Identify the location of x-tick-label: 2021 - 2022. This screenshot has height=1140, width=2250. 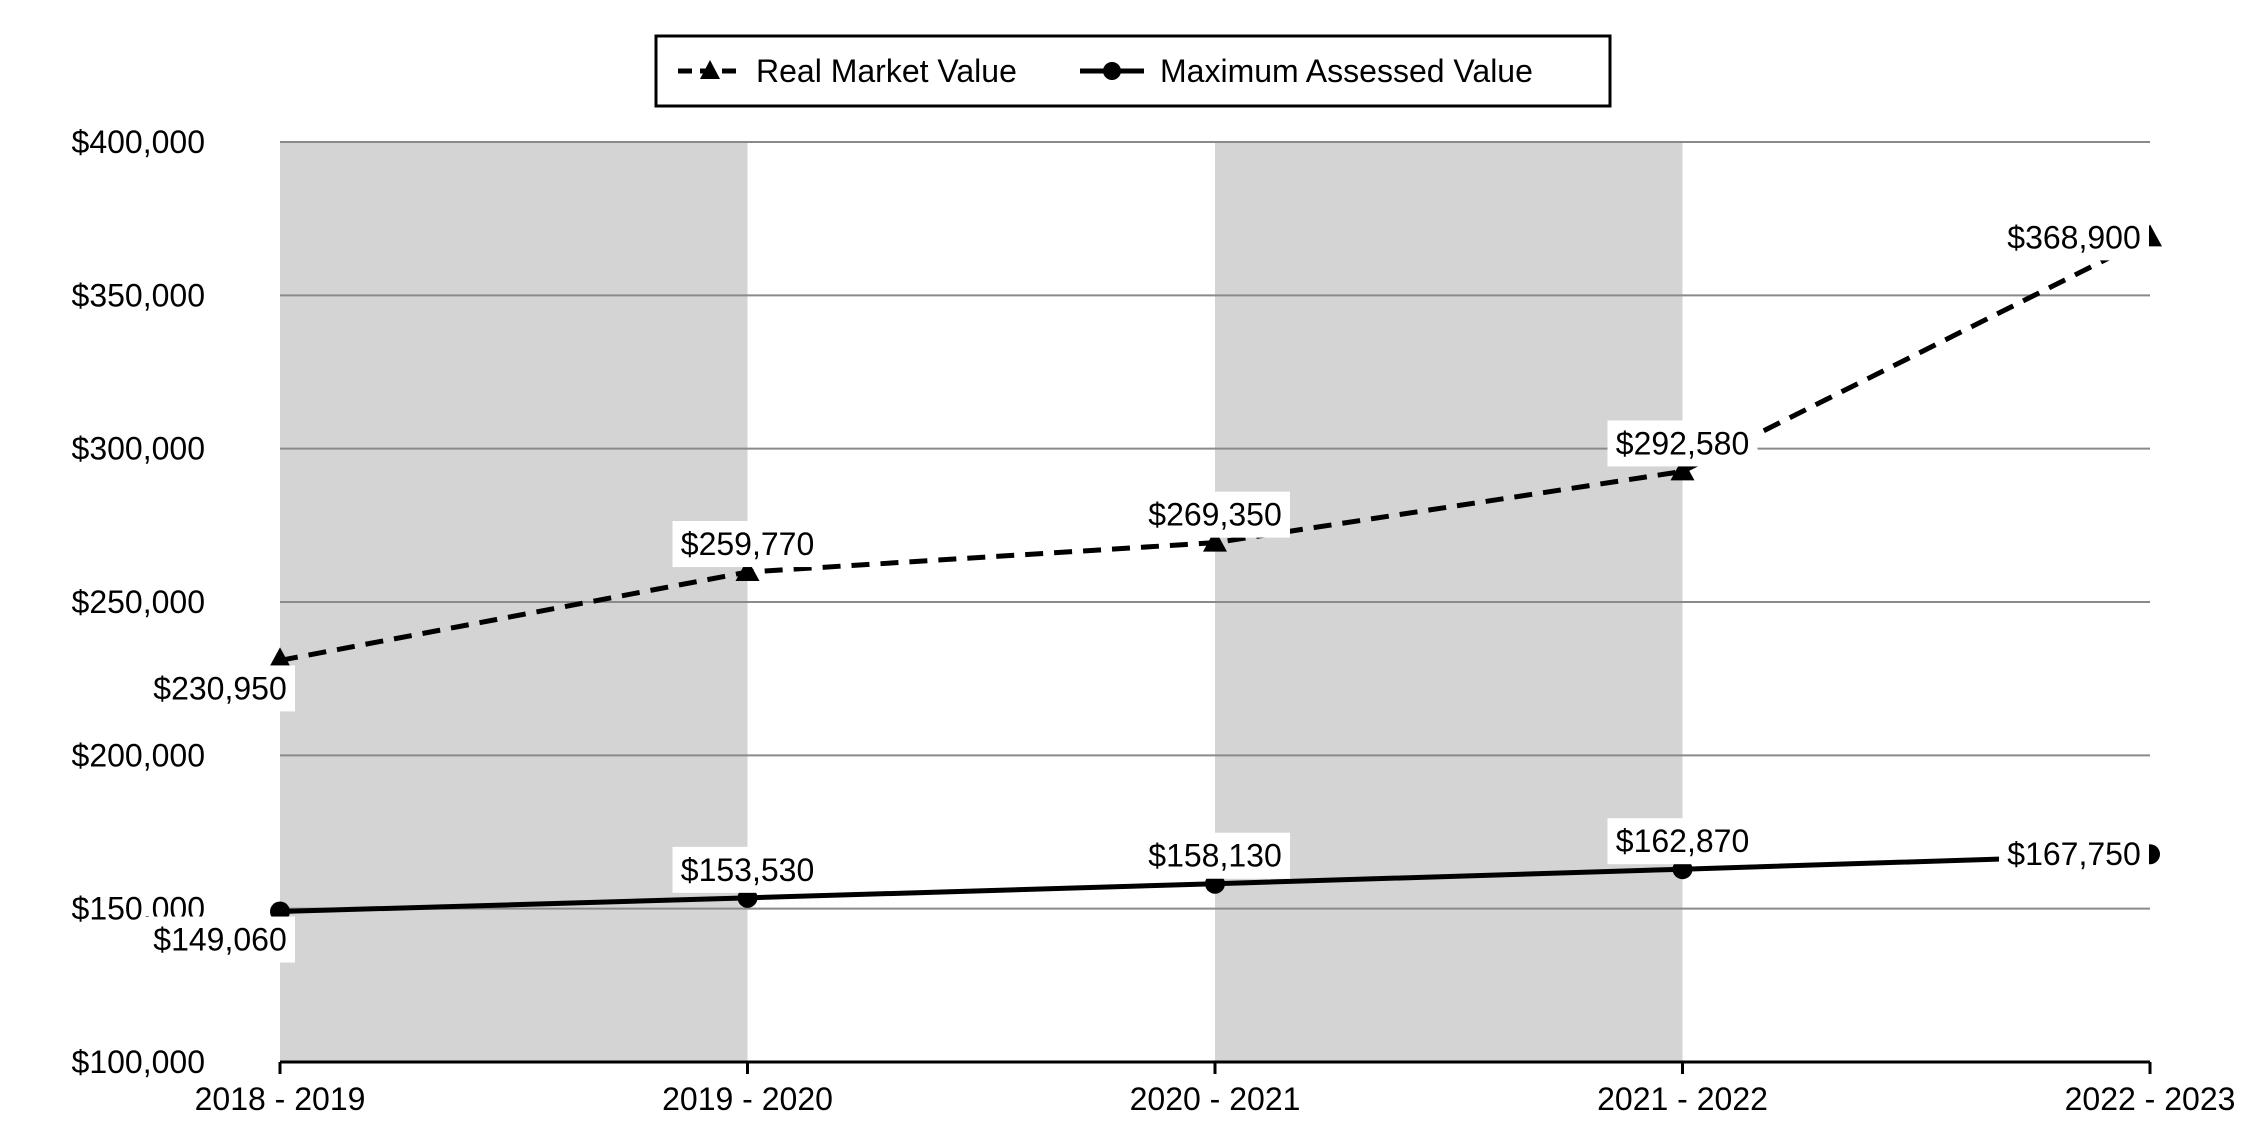
(1682, 1099).